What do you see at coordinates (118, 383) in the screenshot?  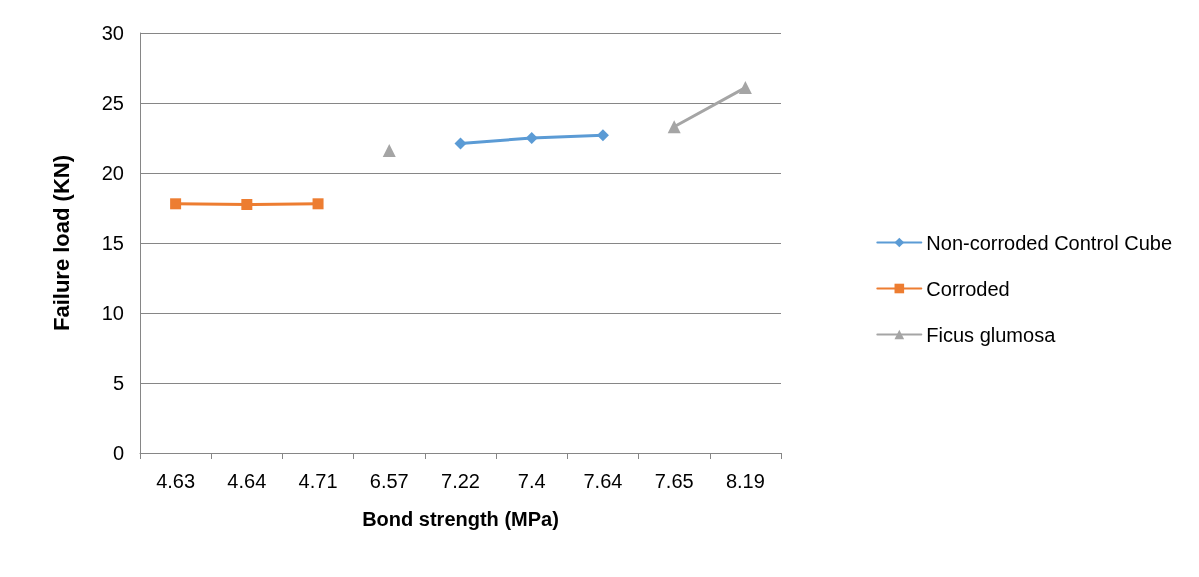 I see `y-tick-label: 5` at bounding box center [118, 383].